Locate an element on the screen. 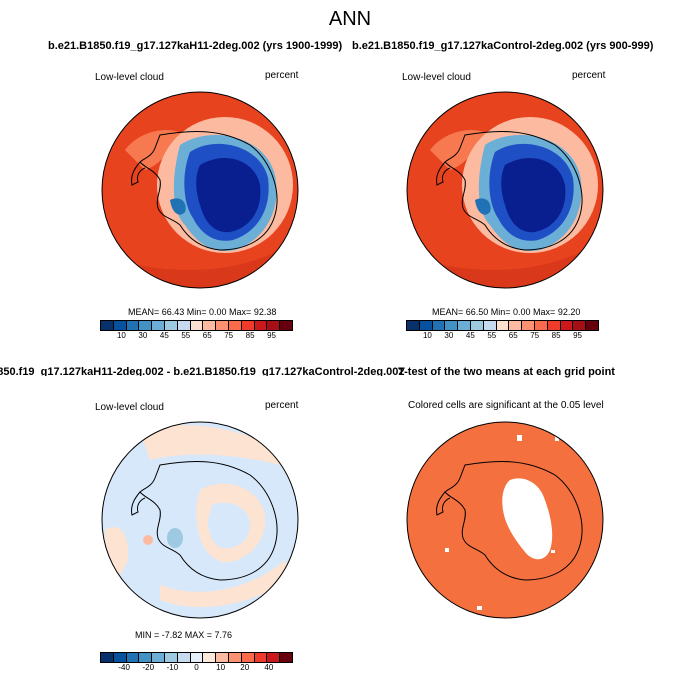 Image resolution: width=700 pixels, height=700 pixels. panel-1-colorbar-bins is located at coordinates (196, 325).